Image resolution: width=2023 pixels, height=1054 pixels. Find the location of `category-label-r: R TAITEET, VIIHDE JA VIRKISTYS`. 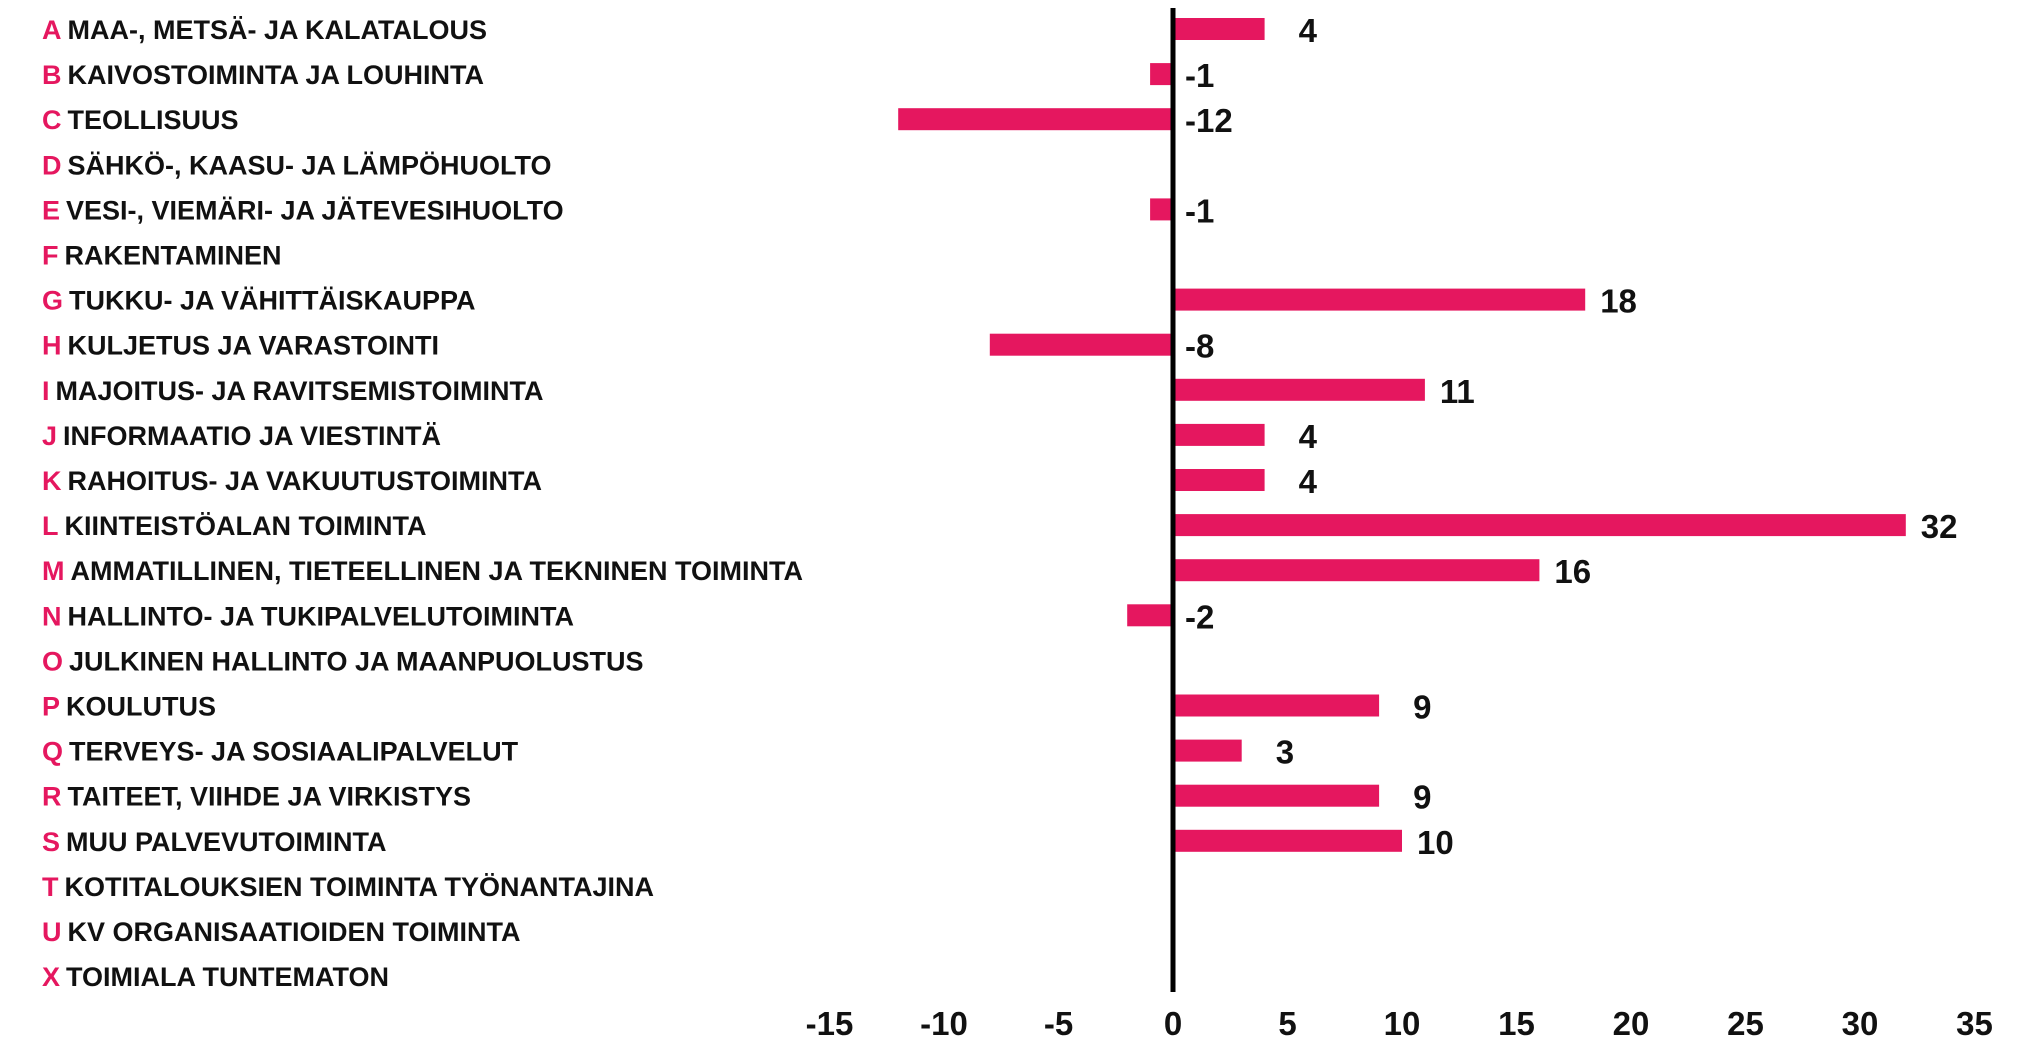

category-label-r: R TAITEET, VIIHDE JA VIRKISTYS is located at coordinates (256, 797).